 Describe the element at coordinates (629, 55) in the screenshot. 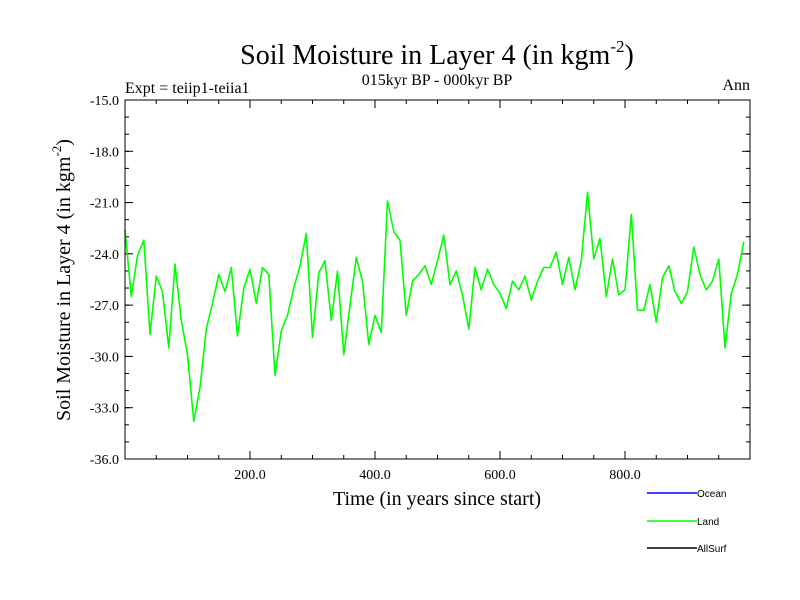

I see `chart-title-close: )` at that location.